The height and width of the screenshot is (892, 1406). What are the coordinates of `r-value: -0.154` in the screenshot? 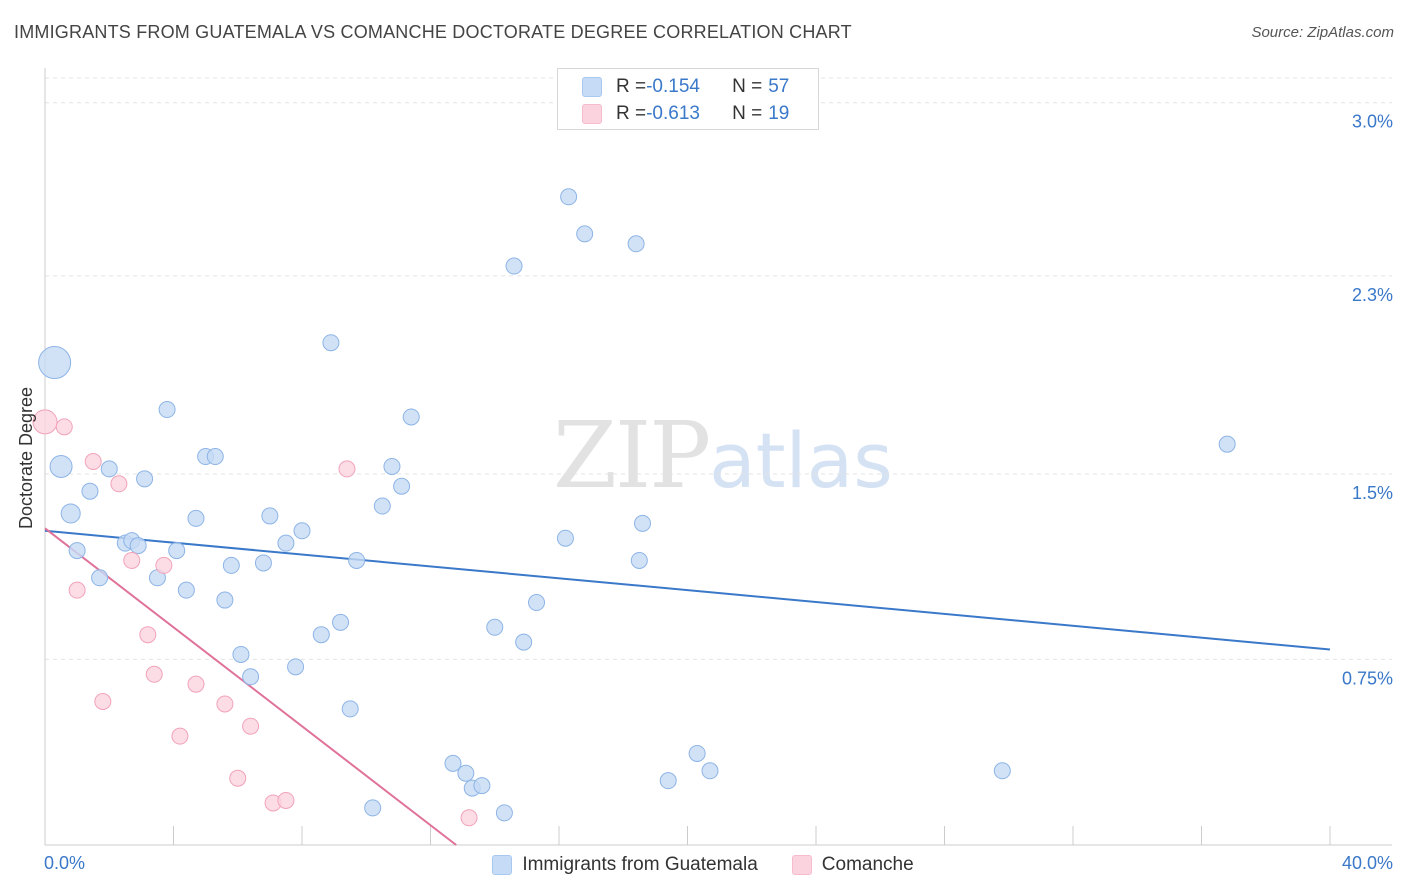 It's located at (673, 86).